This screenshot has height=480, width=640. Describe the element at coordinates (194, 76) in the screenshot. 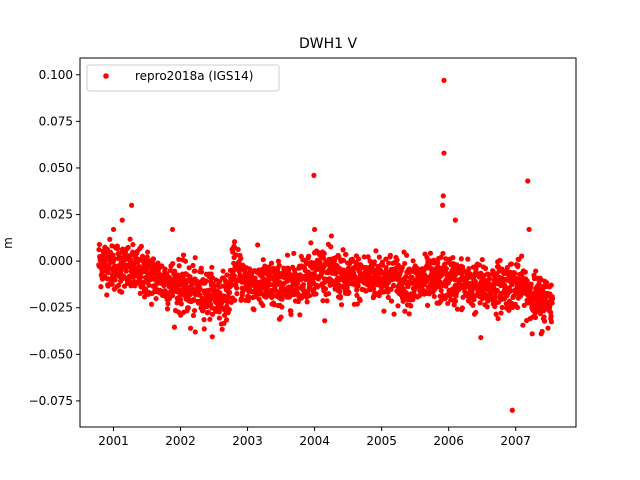

I see `legend-entry-label: repro2018a (IGS14)` at that location.